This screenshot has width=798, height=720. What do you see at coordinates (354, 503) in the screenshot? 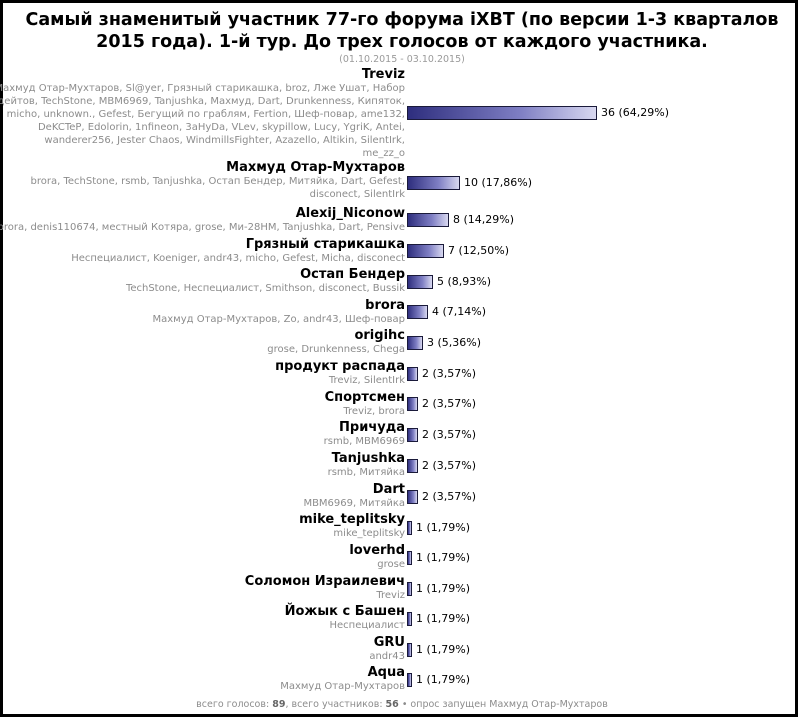
I see `voters-list: MBM6969, Митяйка` at bounding box center [354, 503].